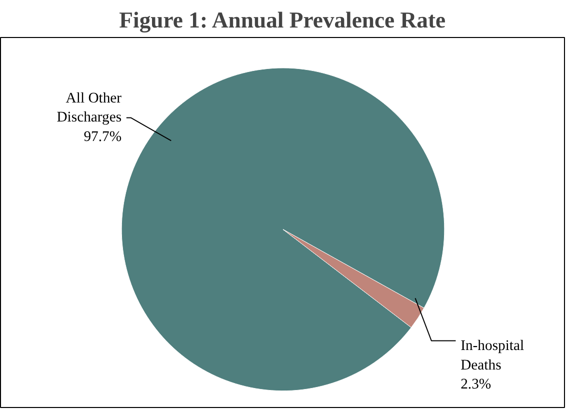 This screenshot has width=569, height=412. What do you see at coordinates (89, 108) in the screenshot?
I see `slice-label: All Other Discharges` at bounding box center [89, 108].